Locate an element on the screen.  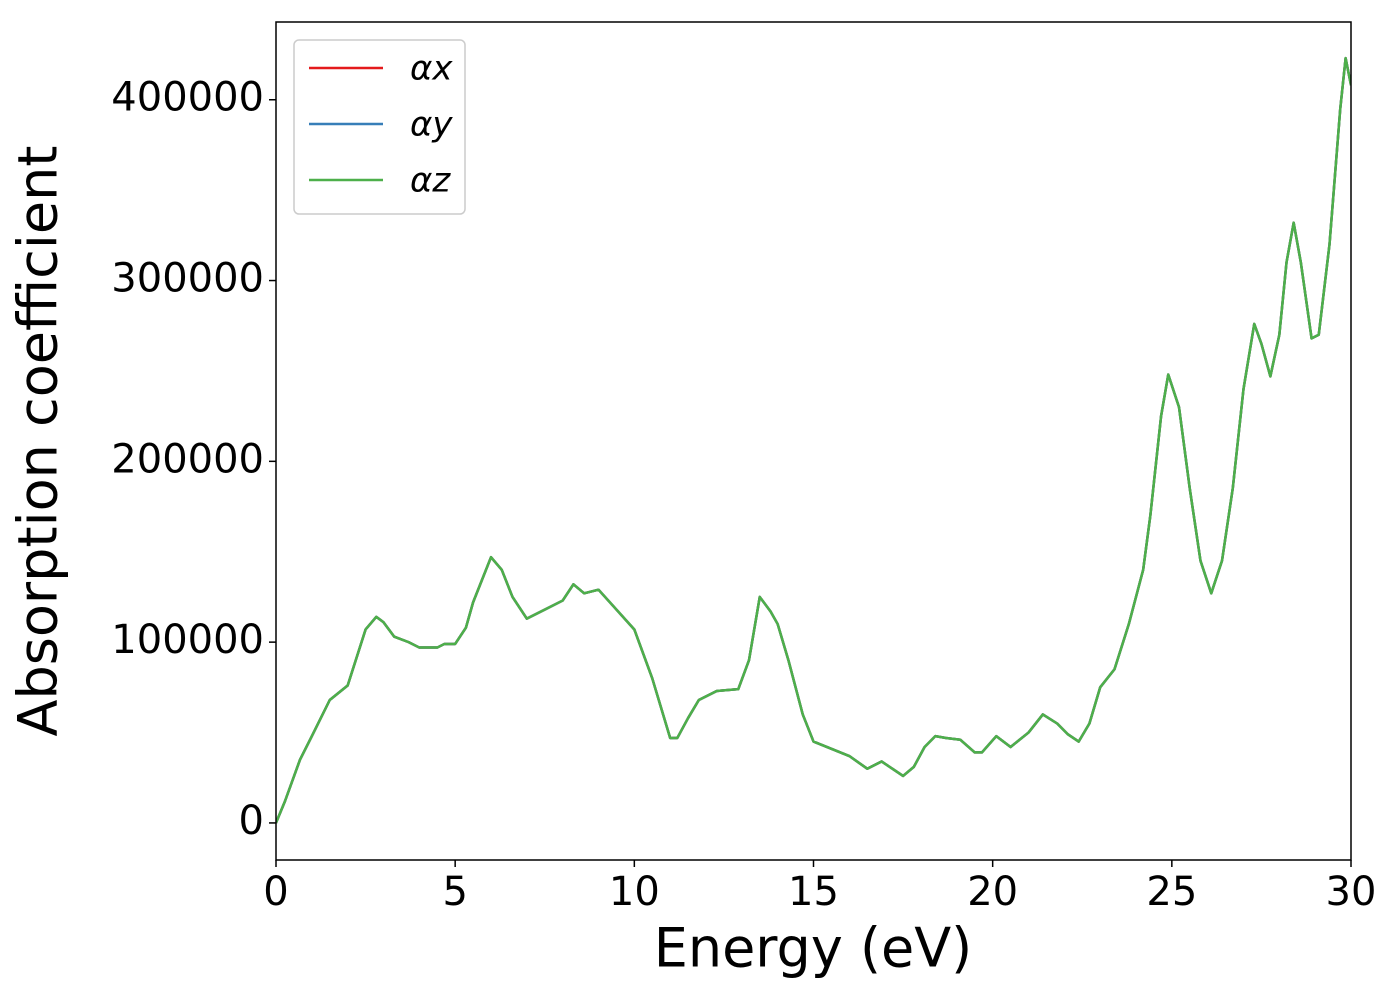
x-tick-label: 20 is located at coordinates (992, 892).